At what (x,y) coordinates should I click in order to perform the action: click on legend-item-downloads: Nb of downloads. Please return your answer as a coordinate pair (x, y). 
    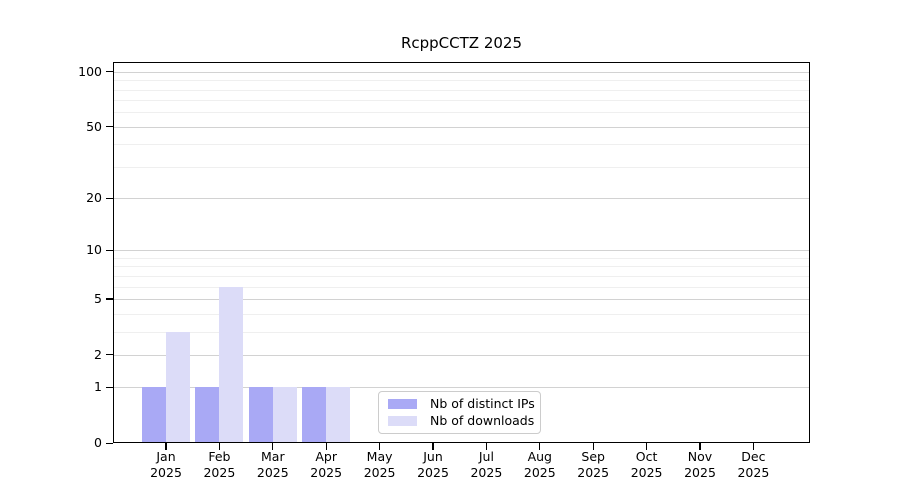
    Looking at the image, I should click on (461, 420).